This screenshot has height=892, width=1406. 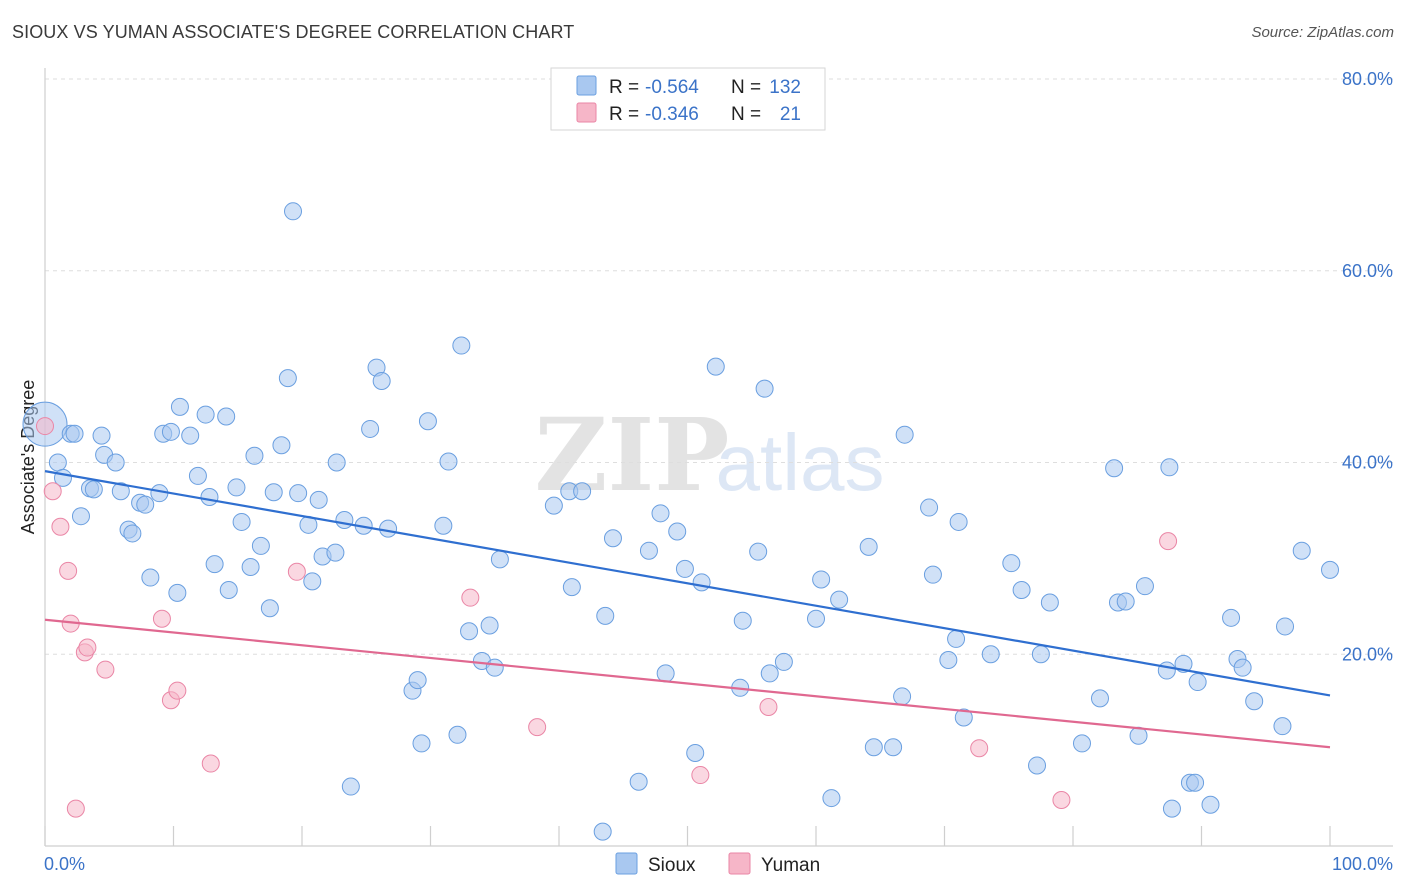 What do you see at coordinates (586, 85) in the screenshot?
I see `stats-legend-swatch-sioux` at bounding box center [586, 85].